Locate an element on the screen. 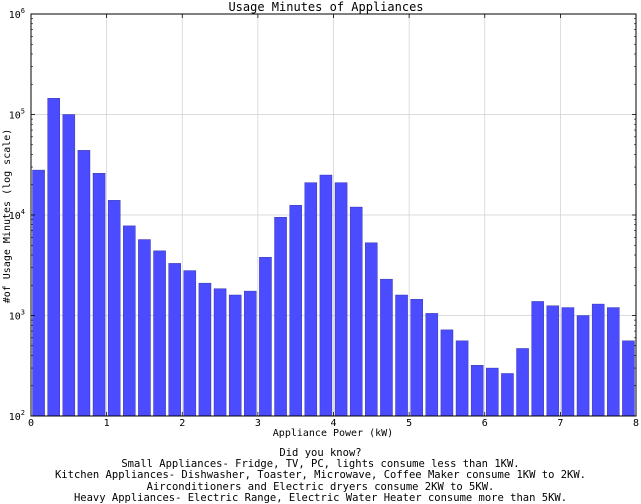 The image size is (641, 504). chart-title: Usage Minutes of Appliances is located at coordinates (325, 7).